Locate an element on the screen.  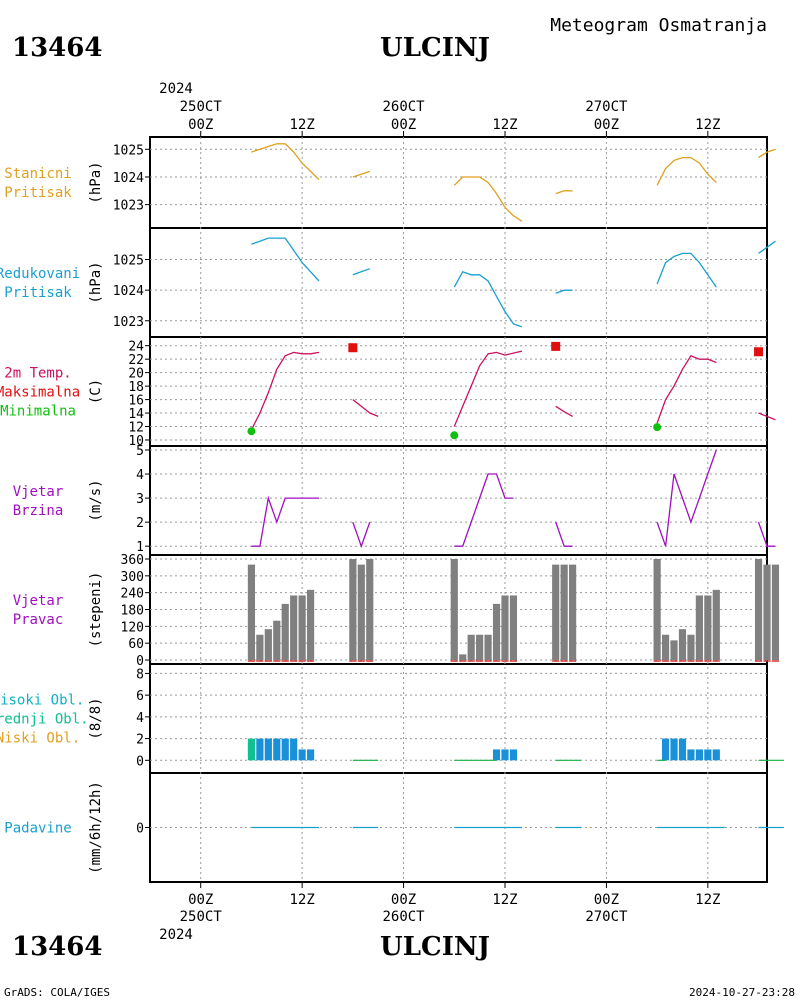
y-tick-label: 360 is located at coordinates (132, 560).